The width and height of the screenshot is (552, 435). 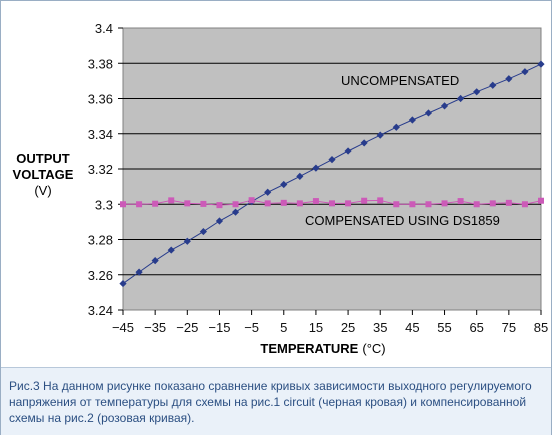 What do you see at coordinates (187, 327) in the screenshot?
I see `x-tick-label: −25` at bounding box center [187, 327].